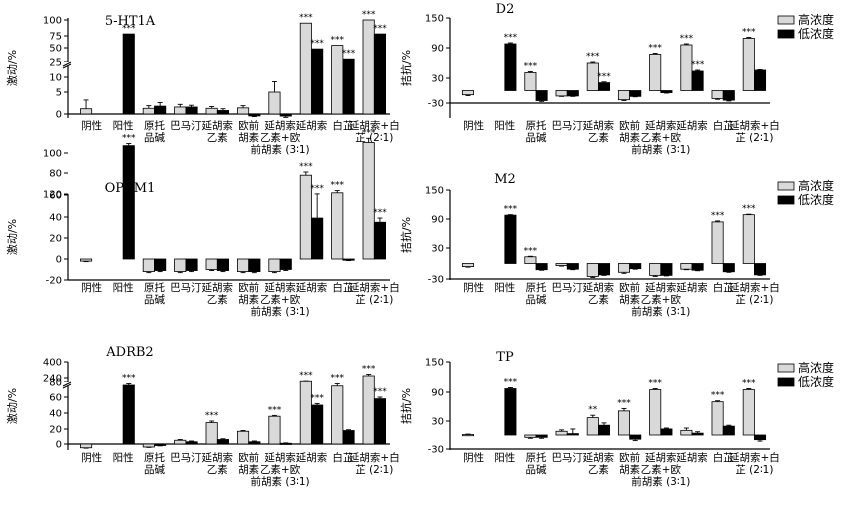  I want to click on y-tick-label: 40, so click(55, 218).